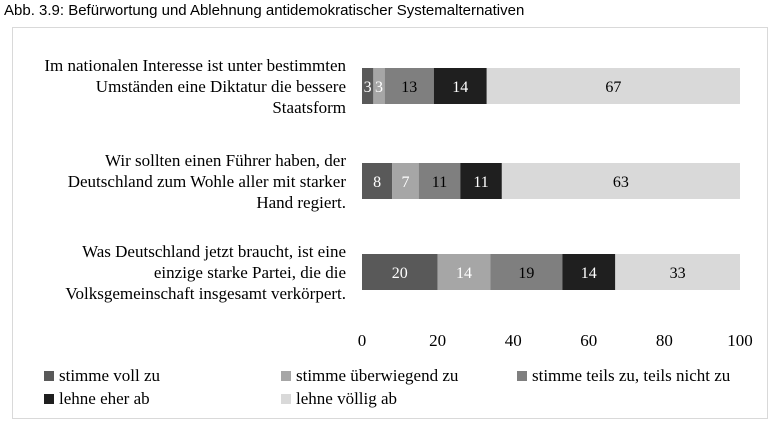 This screenshot has height=425, width=776. Describe the element at coordinates (377, 375) in the screenshot. I see `legend-label: stimme überwiegend zu` at that location.